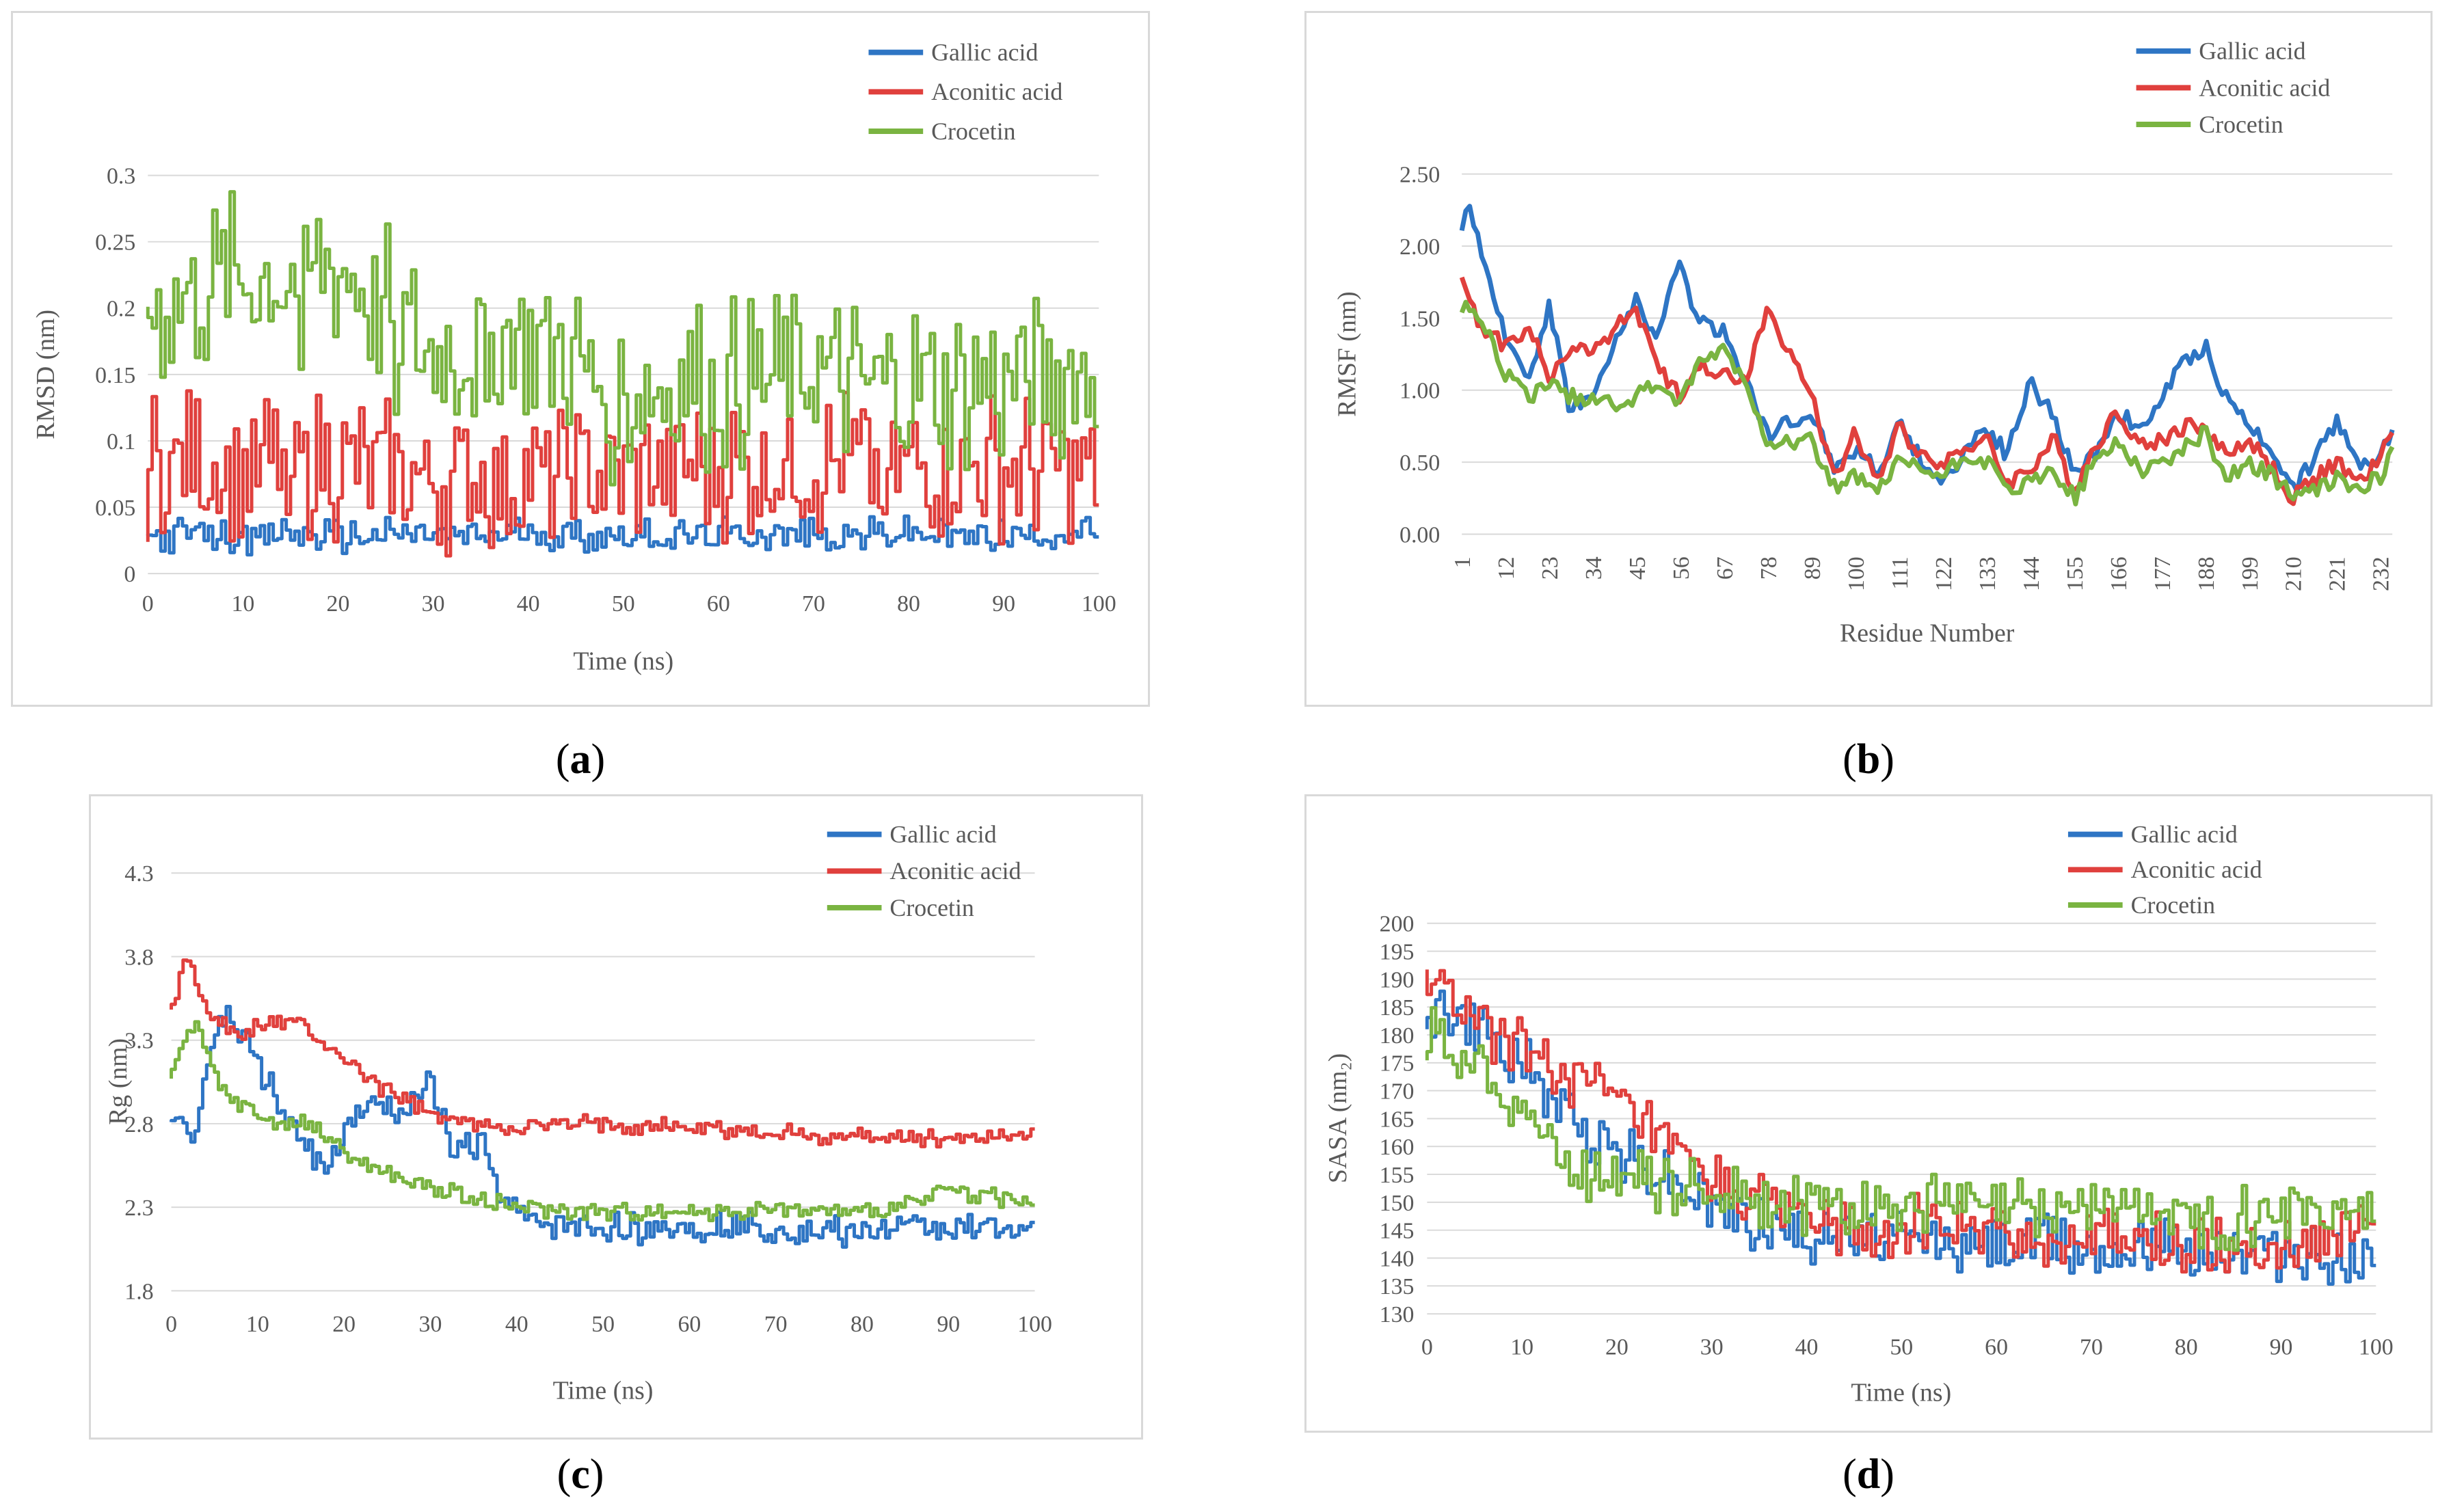  I want to click on x-tick-label: 111, so click(1900, 572).